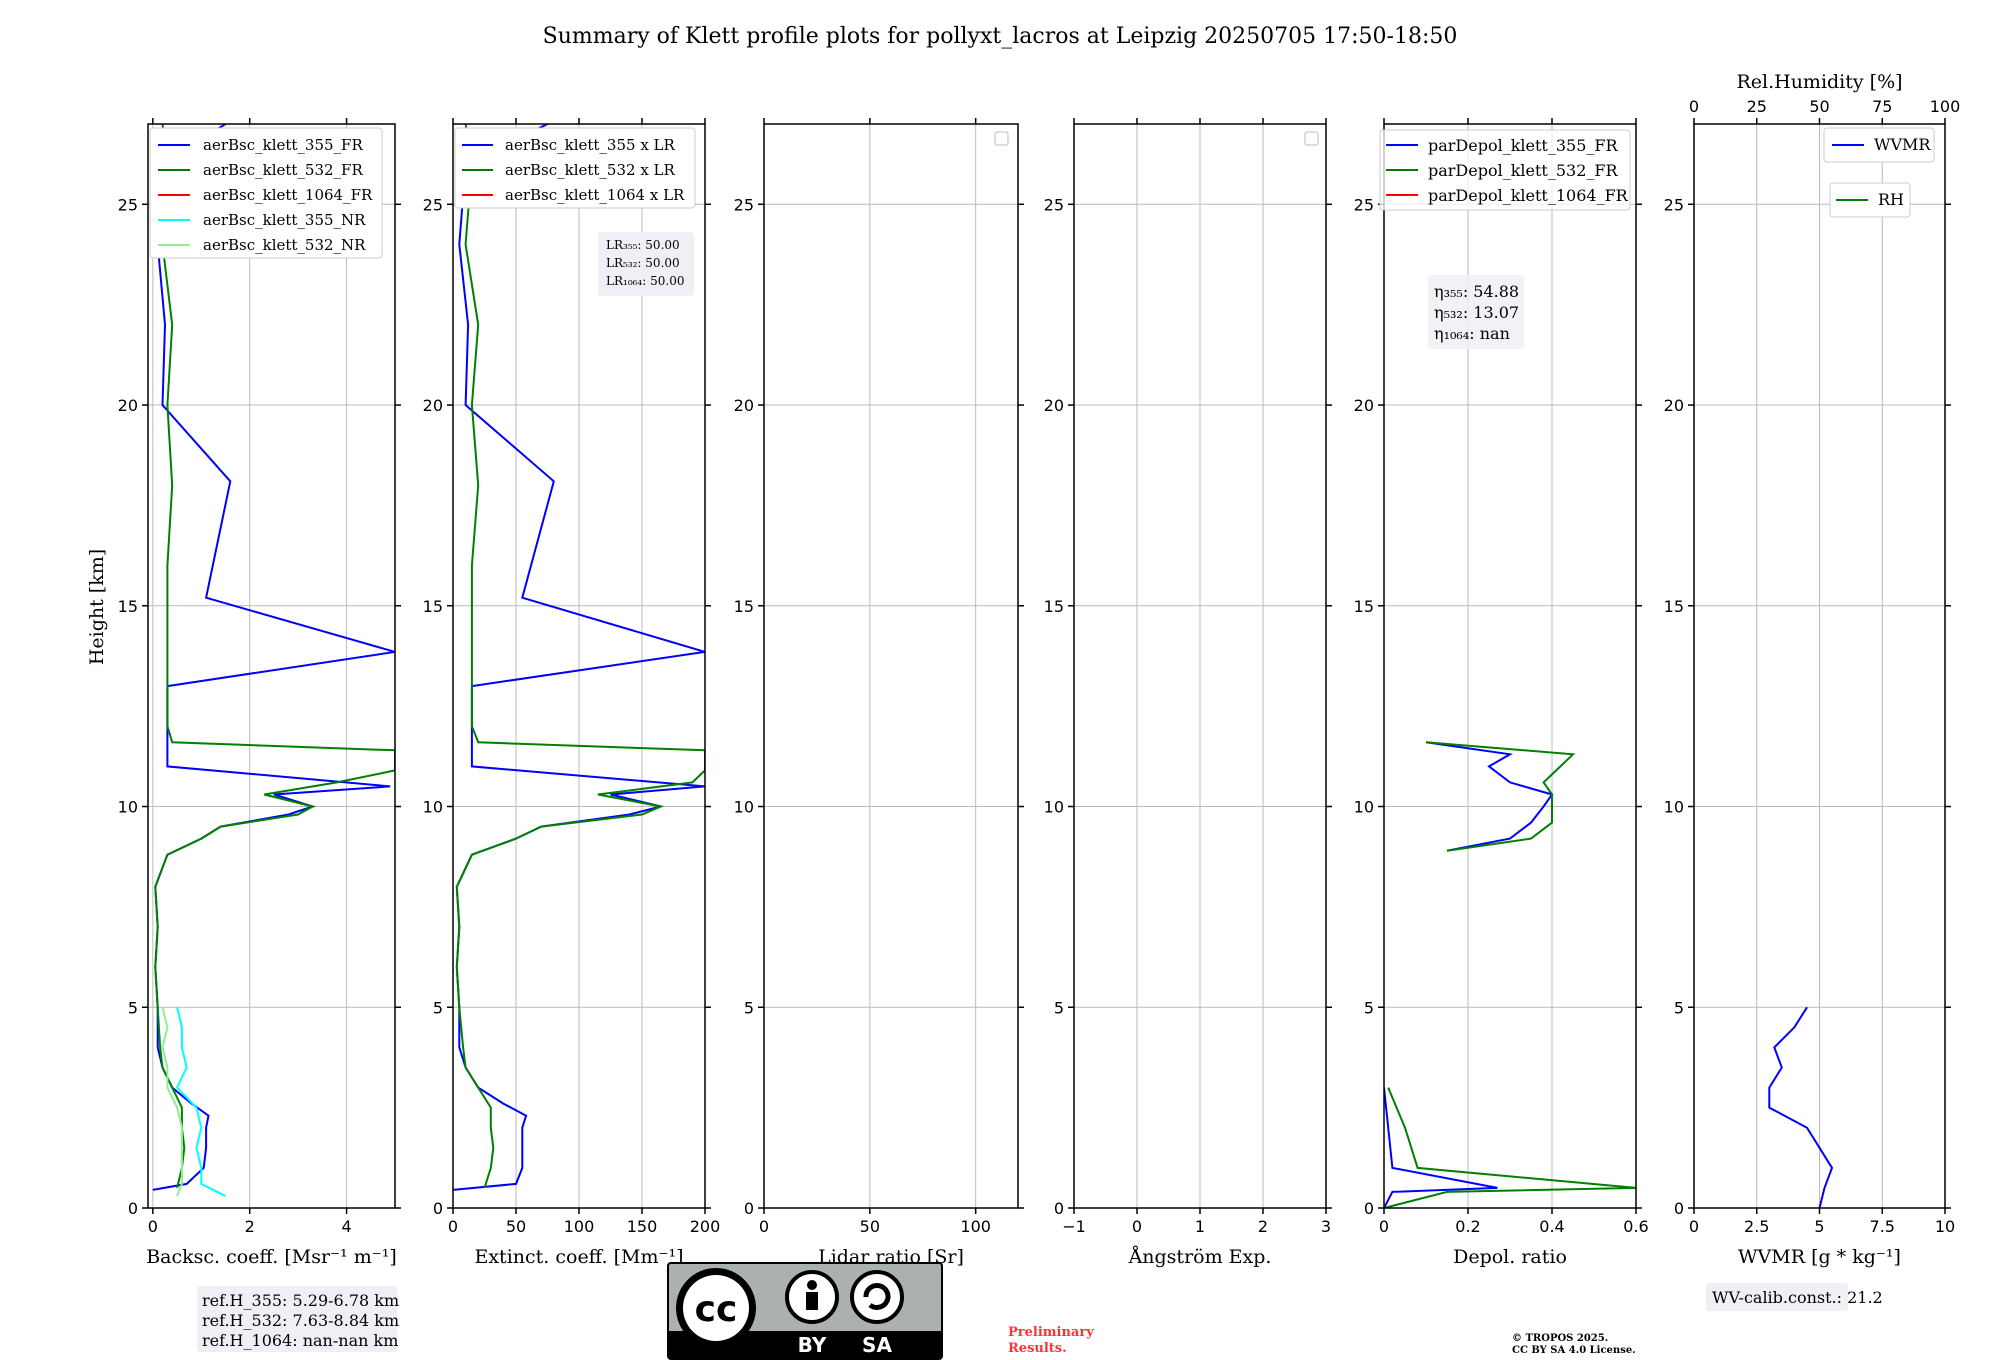 The width and height of the screenshot is (2000, 1360). I want to click on x-axis-label: Backsc. coeff. [Msr⁻¹ m⁻¹], so click(271, 1257).